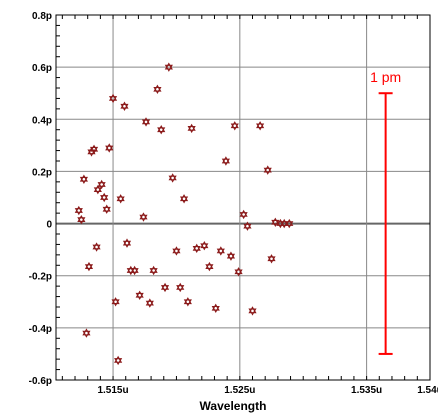  Describe the element at coordinates (427, 390) in the screenshot. I see `x-tick-label: 1.54u` at that location.